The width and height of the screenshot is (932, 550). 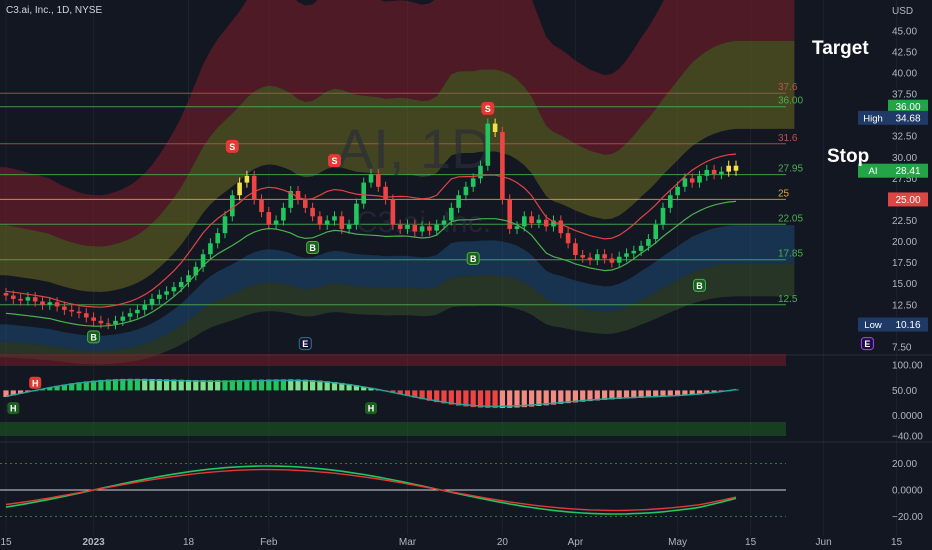 What do you see at coordinates (873, 325) in the screenshot?
I see `price-tag-label: Low` at bounding box center [873, 325].